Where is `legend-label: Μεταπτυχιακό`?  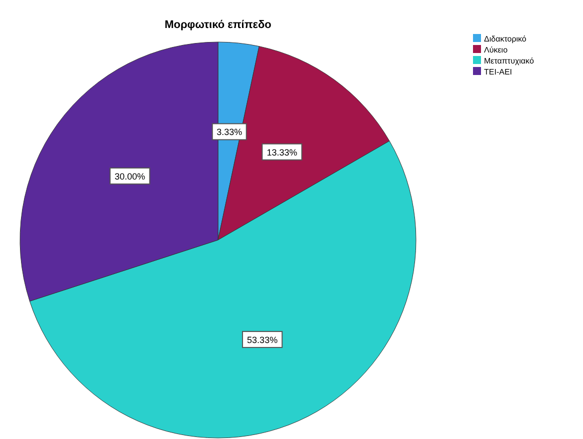
legend-label: Μεταπτυχιακό is located at coordinates (509, 61).